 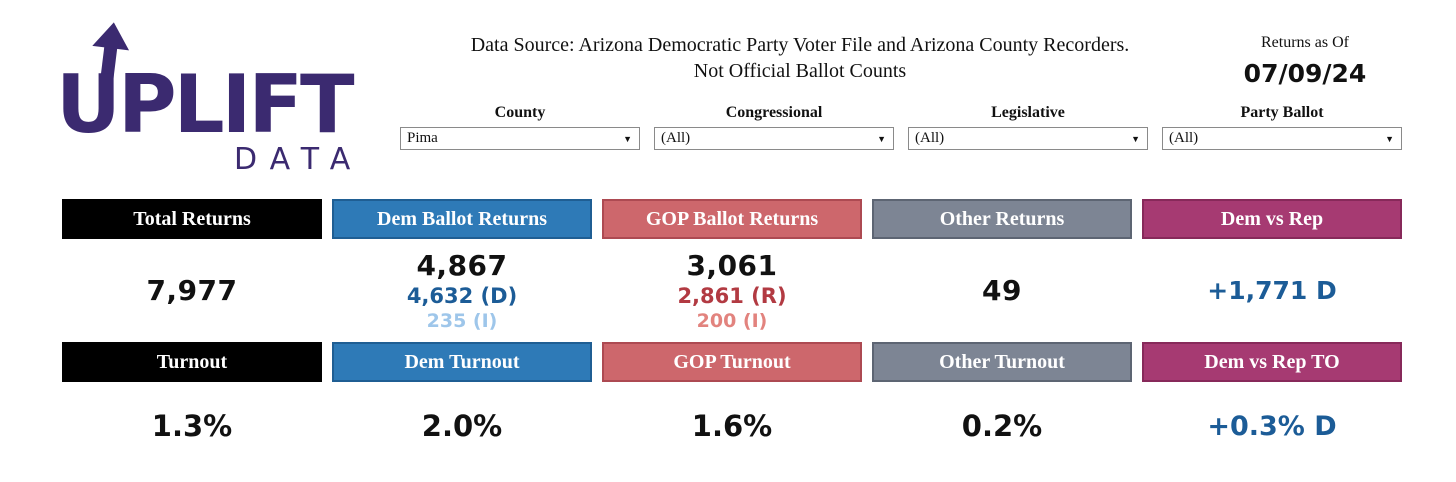 What do you see at coordinates (676, 138) in the screenshot?
I see `congressional-filter-value: (All)` at bounding box center [676, 138].